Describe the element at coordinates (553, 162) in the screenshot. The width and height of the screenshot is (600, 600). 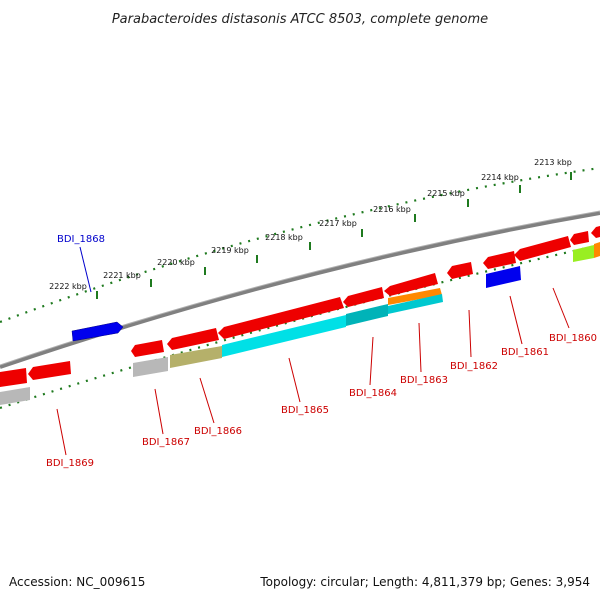
I see `scale-tick-label: 2213 kbp` at that location.